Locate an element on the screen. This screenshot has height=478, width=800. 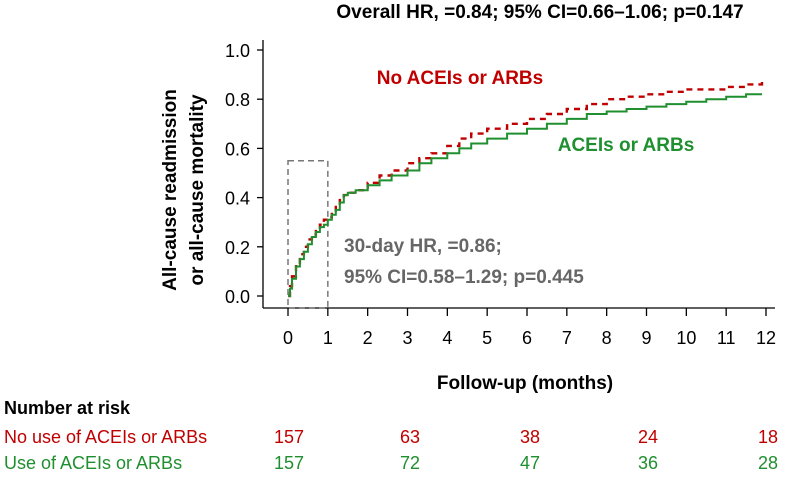
risk-row-label-acei: Use of ACEIs or ARBs is located at coordinates (93, 463).